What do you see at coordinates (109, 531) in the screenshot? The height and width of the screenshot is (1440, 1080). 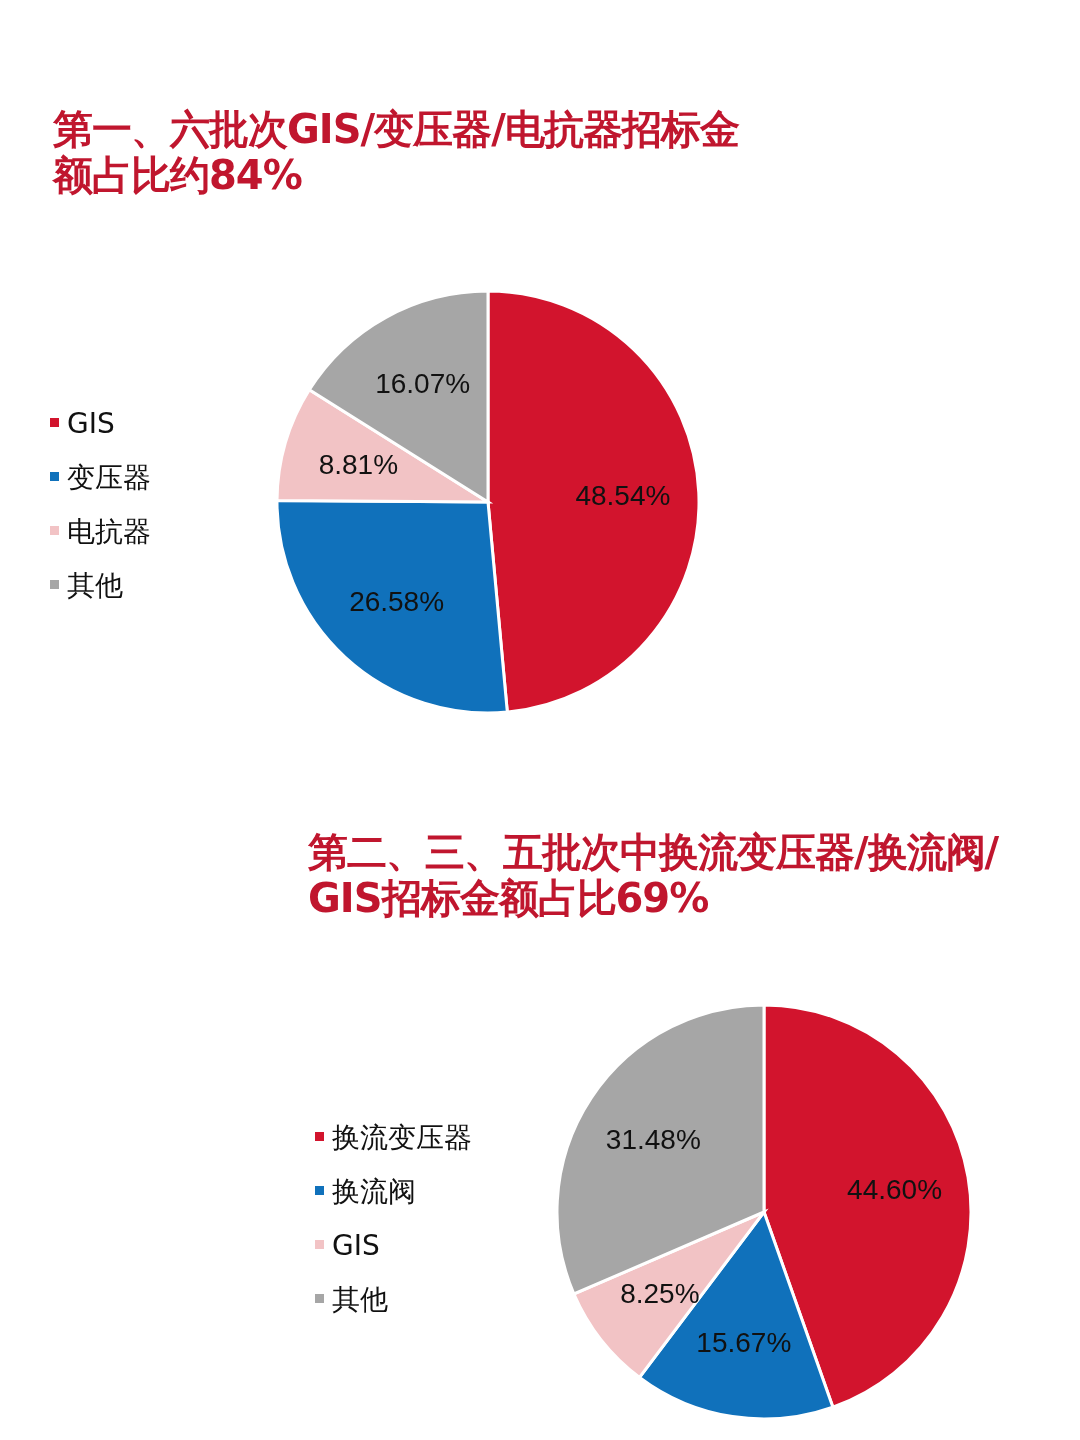 I see `legend-label: 电抗器` at bounding box center [109, 531].